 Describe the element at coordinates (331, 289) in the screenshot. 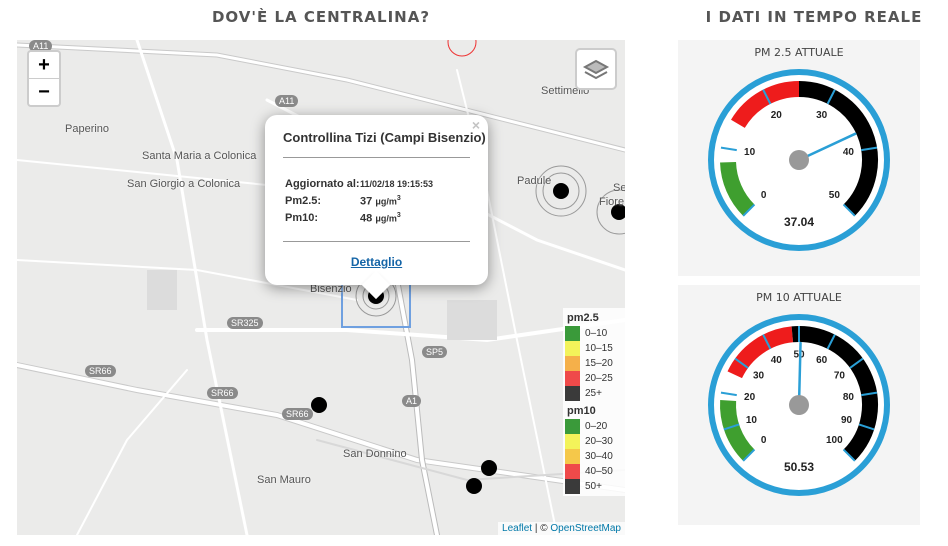

I see `place-label: Bisenzio` at that location.